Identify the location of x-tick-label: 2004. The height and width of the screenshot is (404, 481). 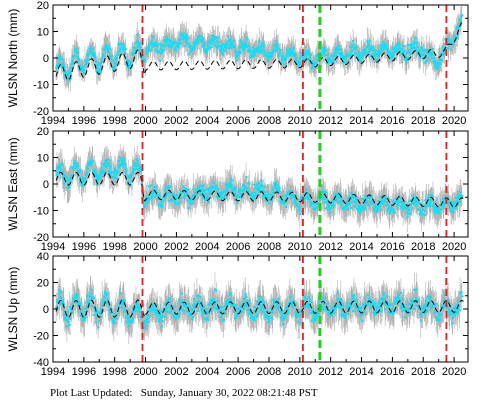
(207, 247).